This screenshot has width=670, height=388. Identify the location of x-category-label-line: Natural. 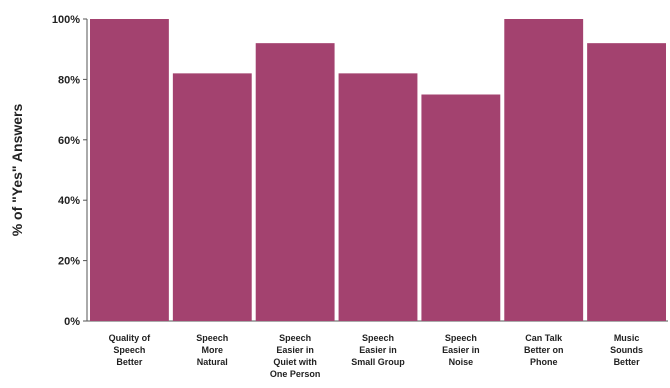
(212, 362).